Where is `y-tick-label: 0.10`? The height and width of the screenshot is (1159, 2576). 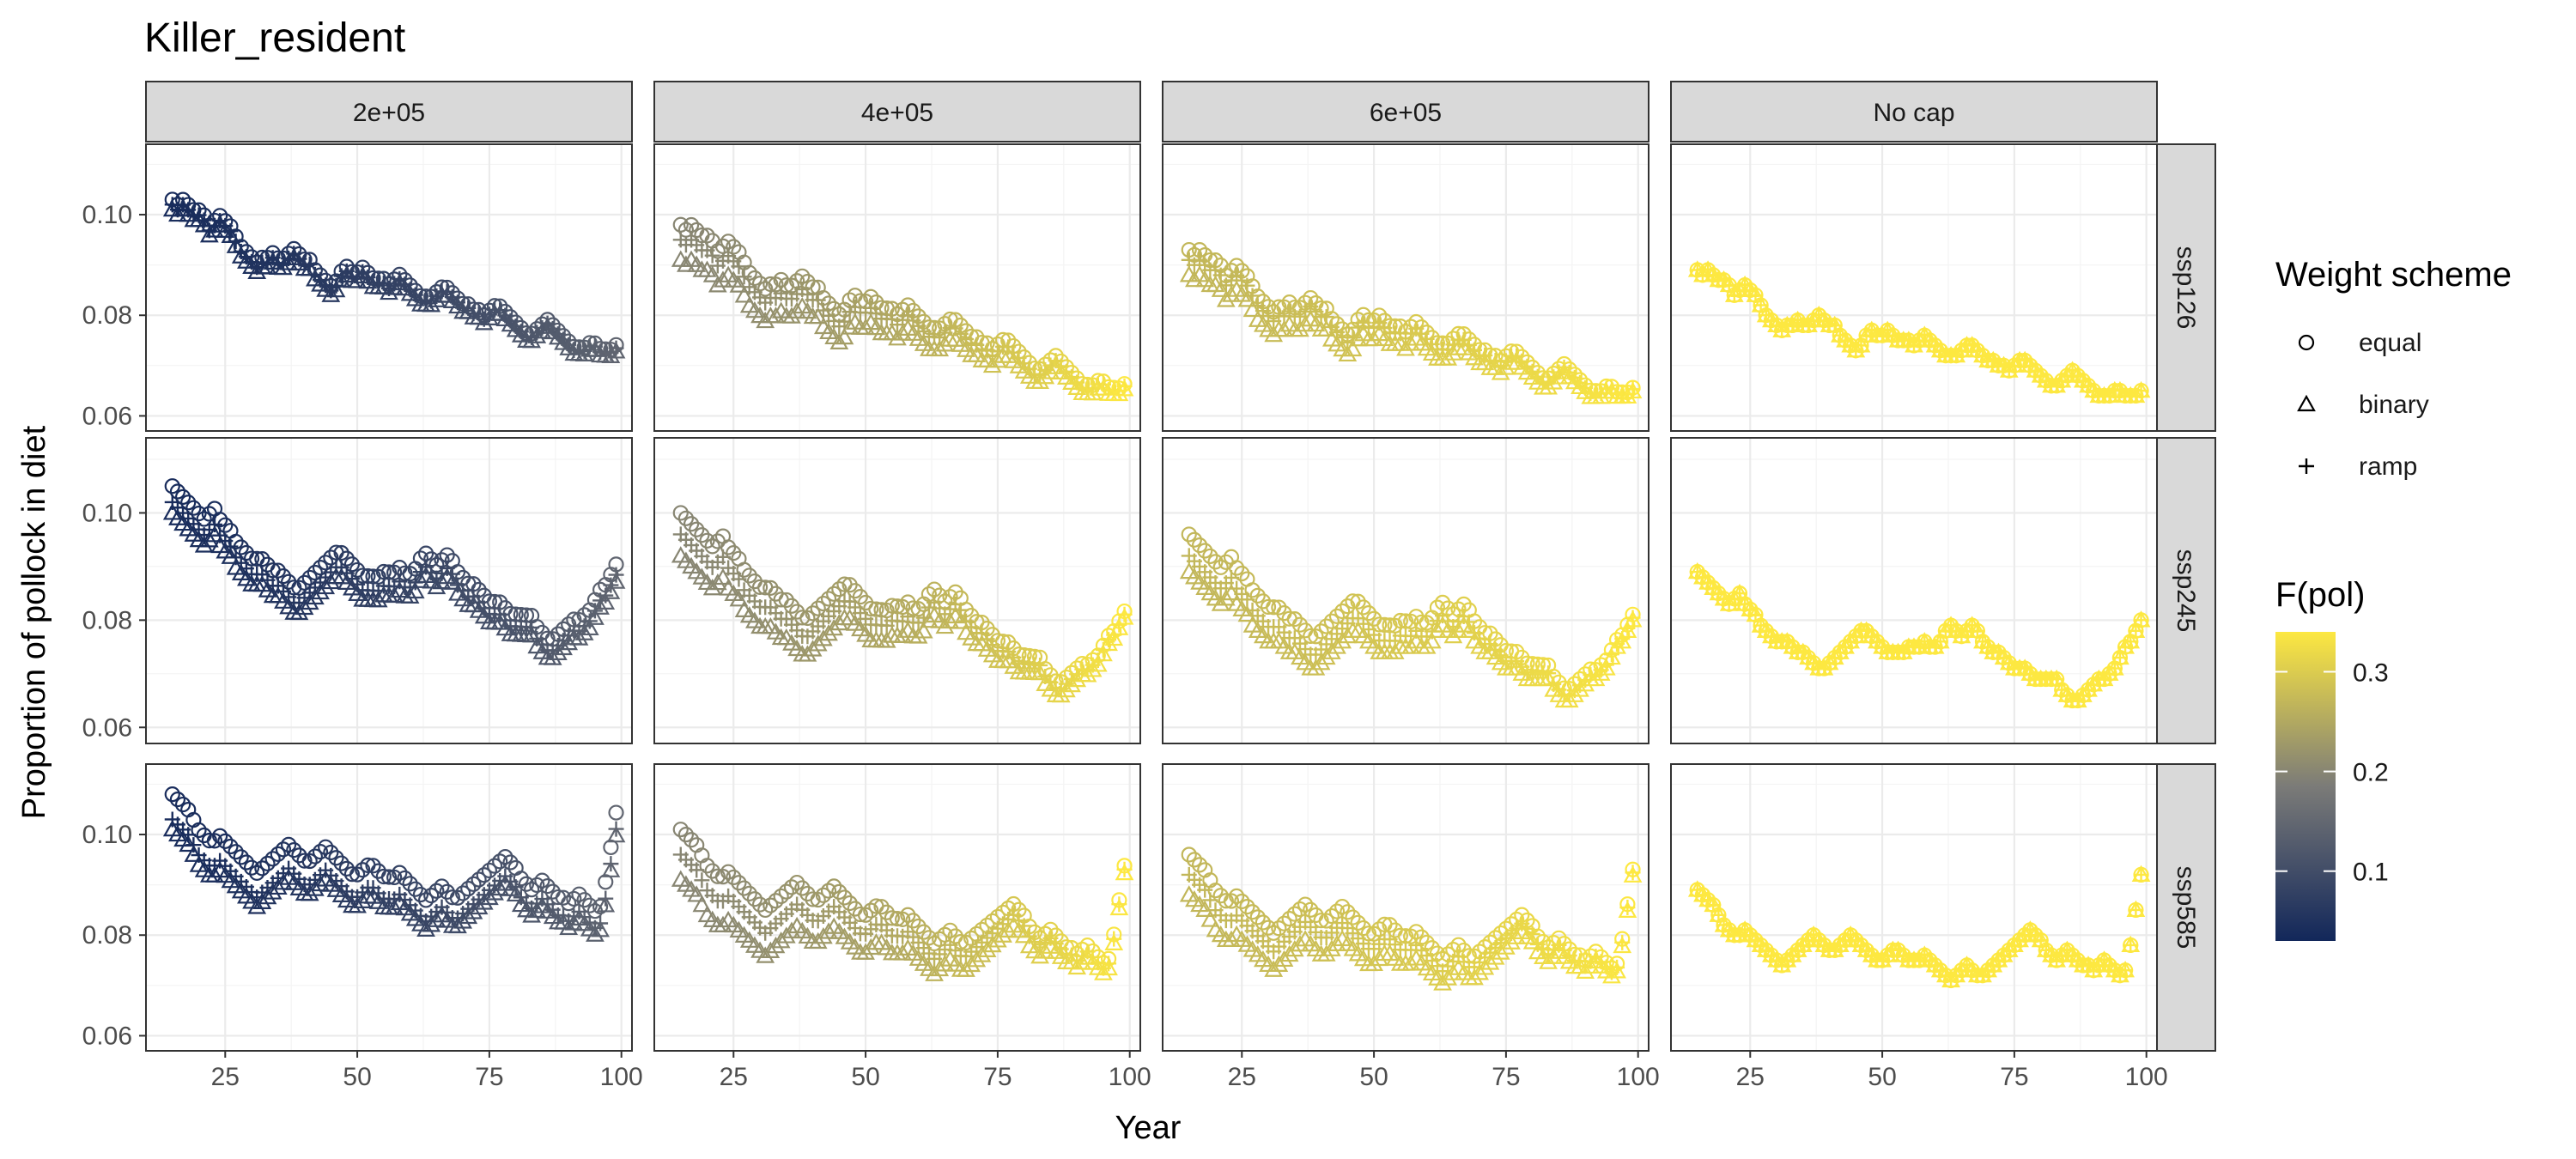 y-tick-label: 0.10 is located at coordinates (107, 835).